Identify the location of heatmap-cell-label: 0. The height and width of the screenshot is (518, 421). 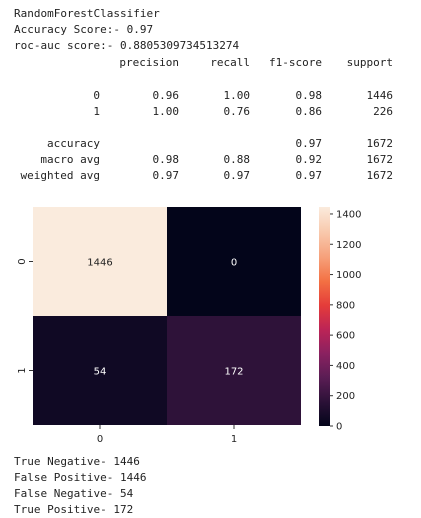
(234, 263).